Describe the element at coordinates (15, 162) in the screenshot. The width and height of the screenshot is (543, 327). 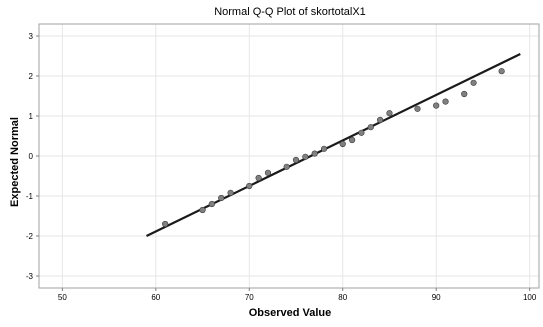
I see `y-axis-label: Expected Normal` at that location.